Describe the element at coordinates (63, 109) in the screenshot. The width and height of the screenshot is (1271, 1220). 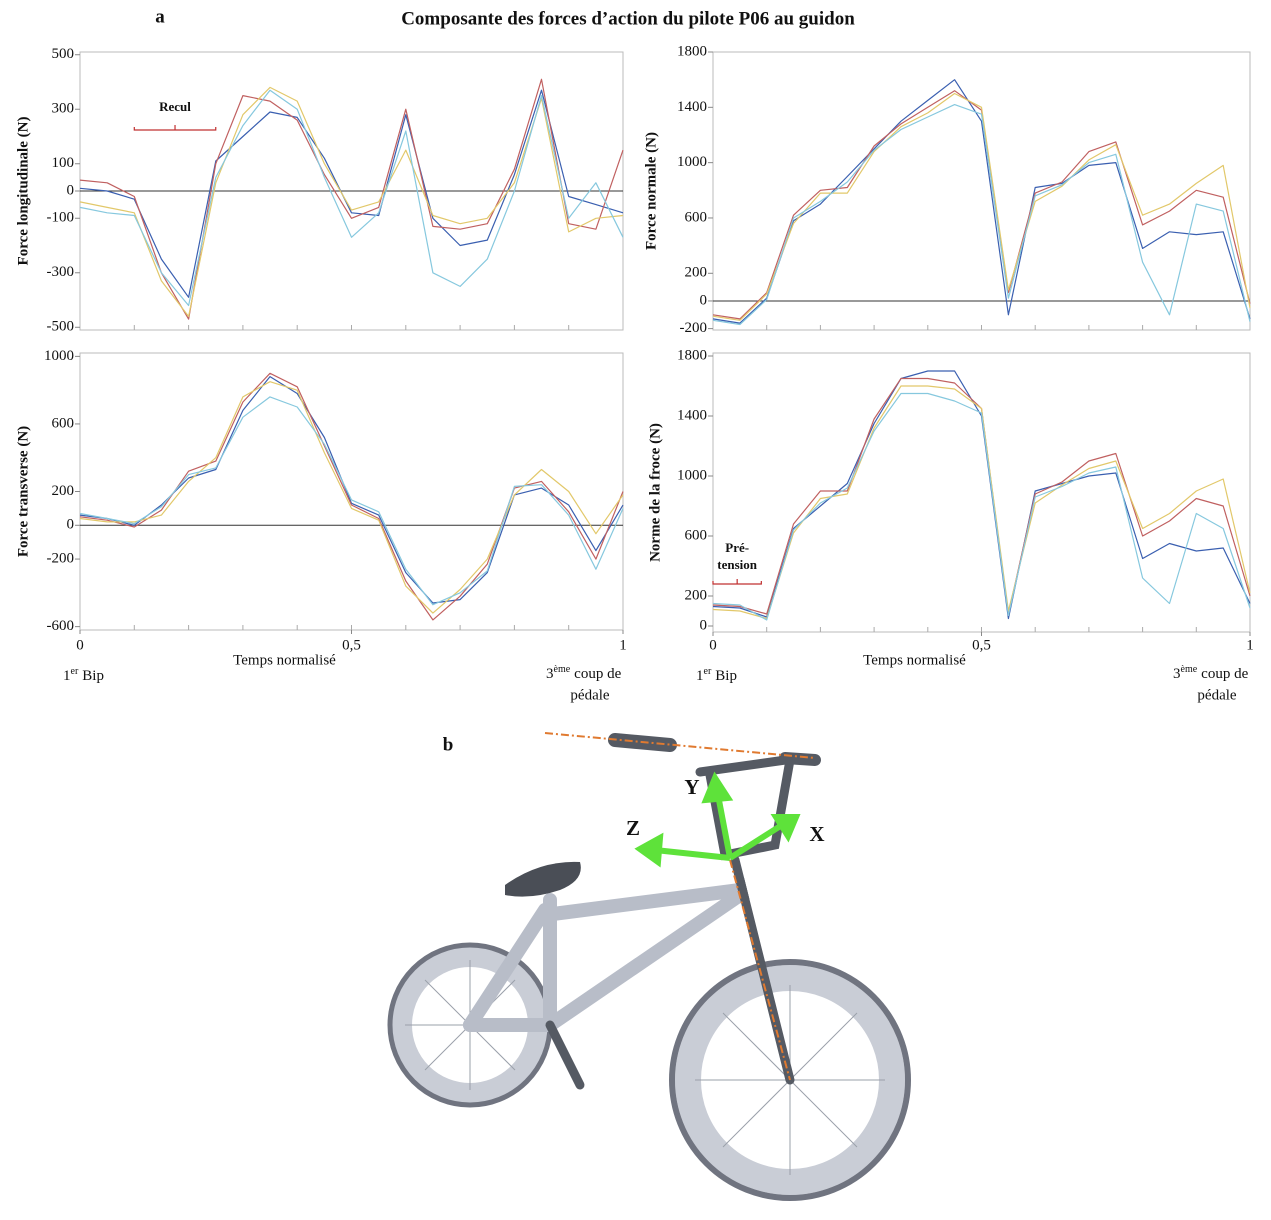
I see `y-tick-label: 300` at that location.